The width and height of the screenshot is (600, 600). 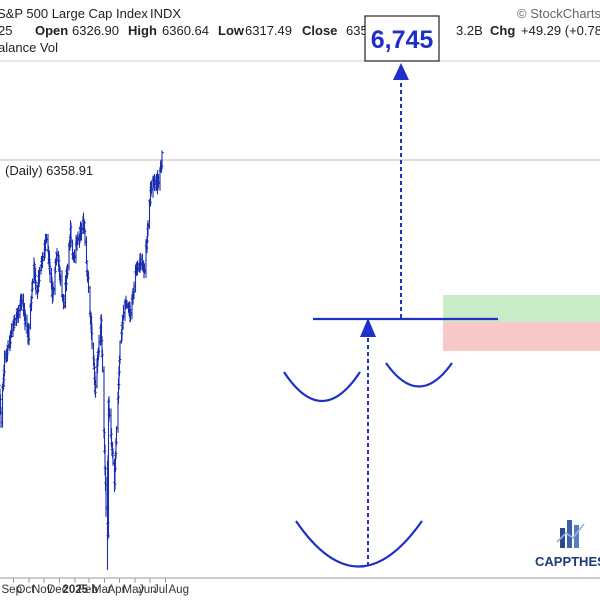 What do you see at coordinates (51, 30) in the screenshot?
I see `open-label: Open` at bounding box center [51, 30].